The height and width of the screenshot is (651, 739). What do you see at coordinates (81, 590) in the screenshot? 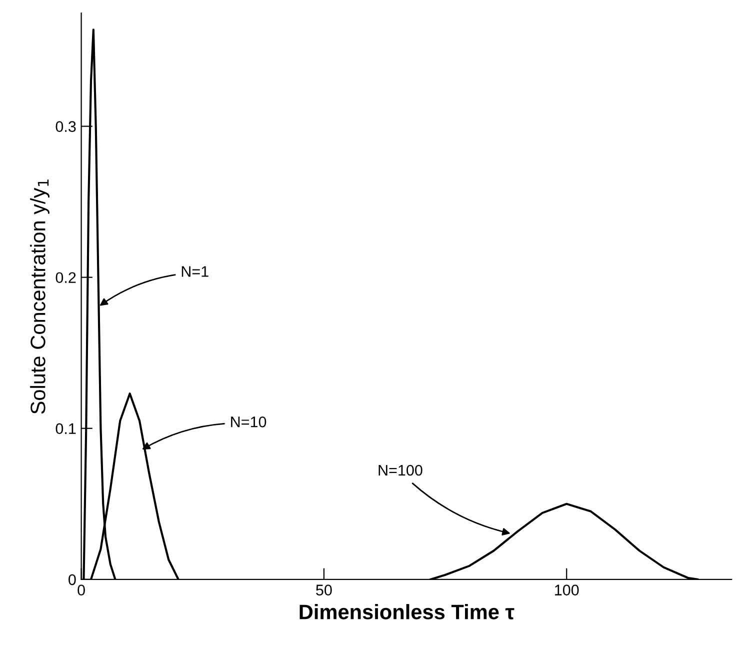
I see `x-tick-label: 0` at bounding box center [81, 590].